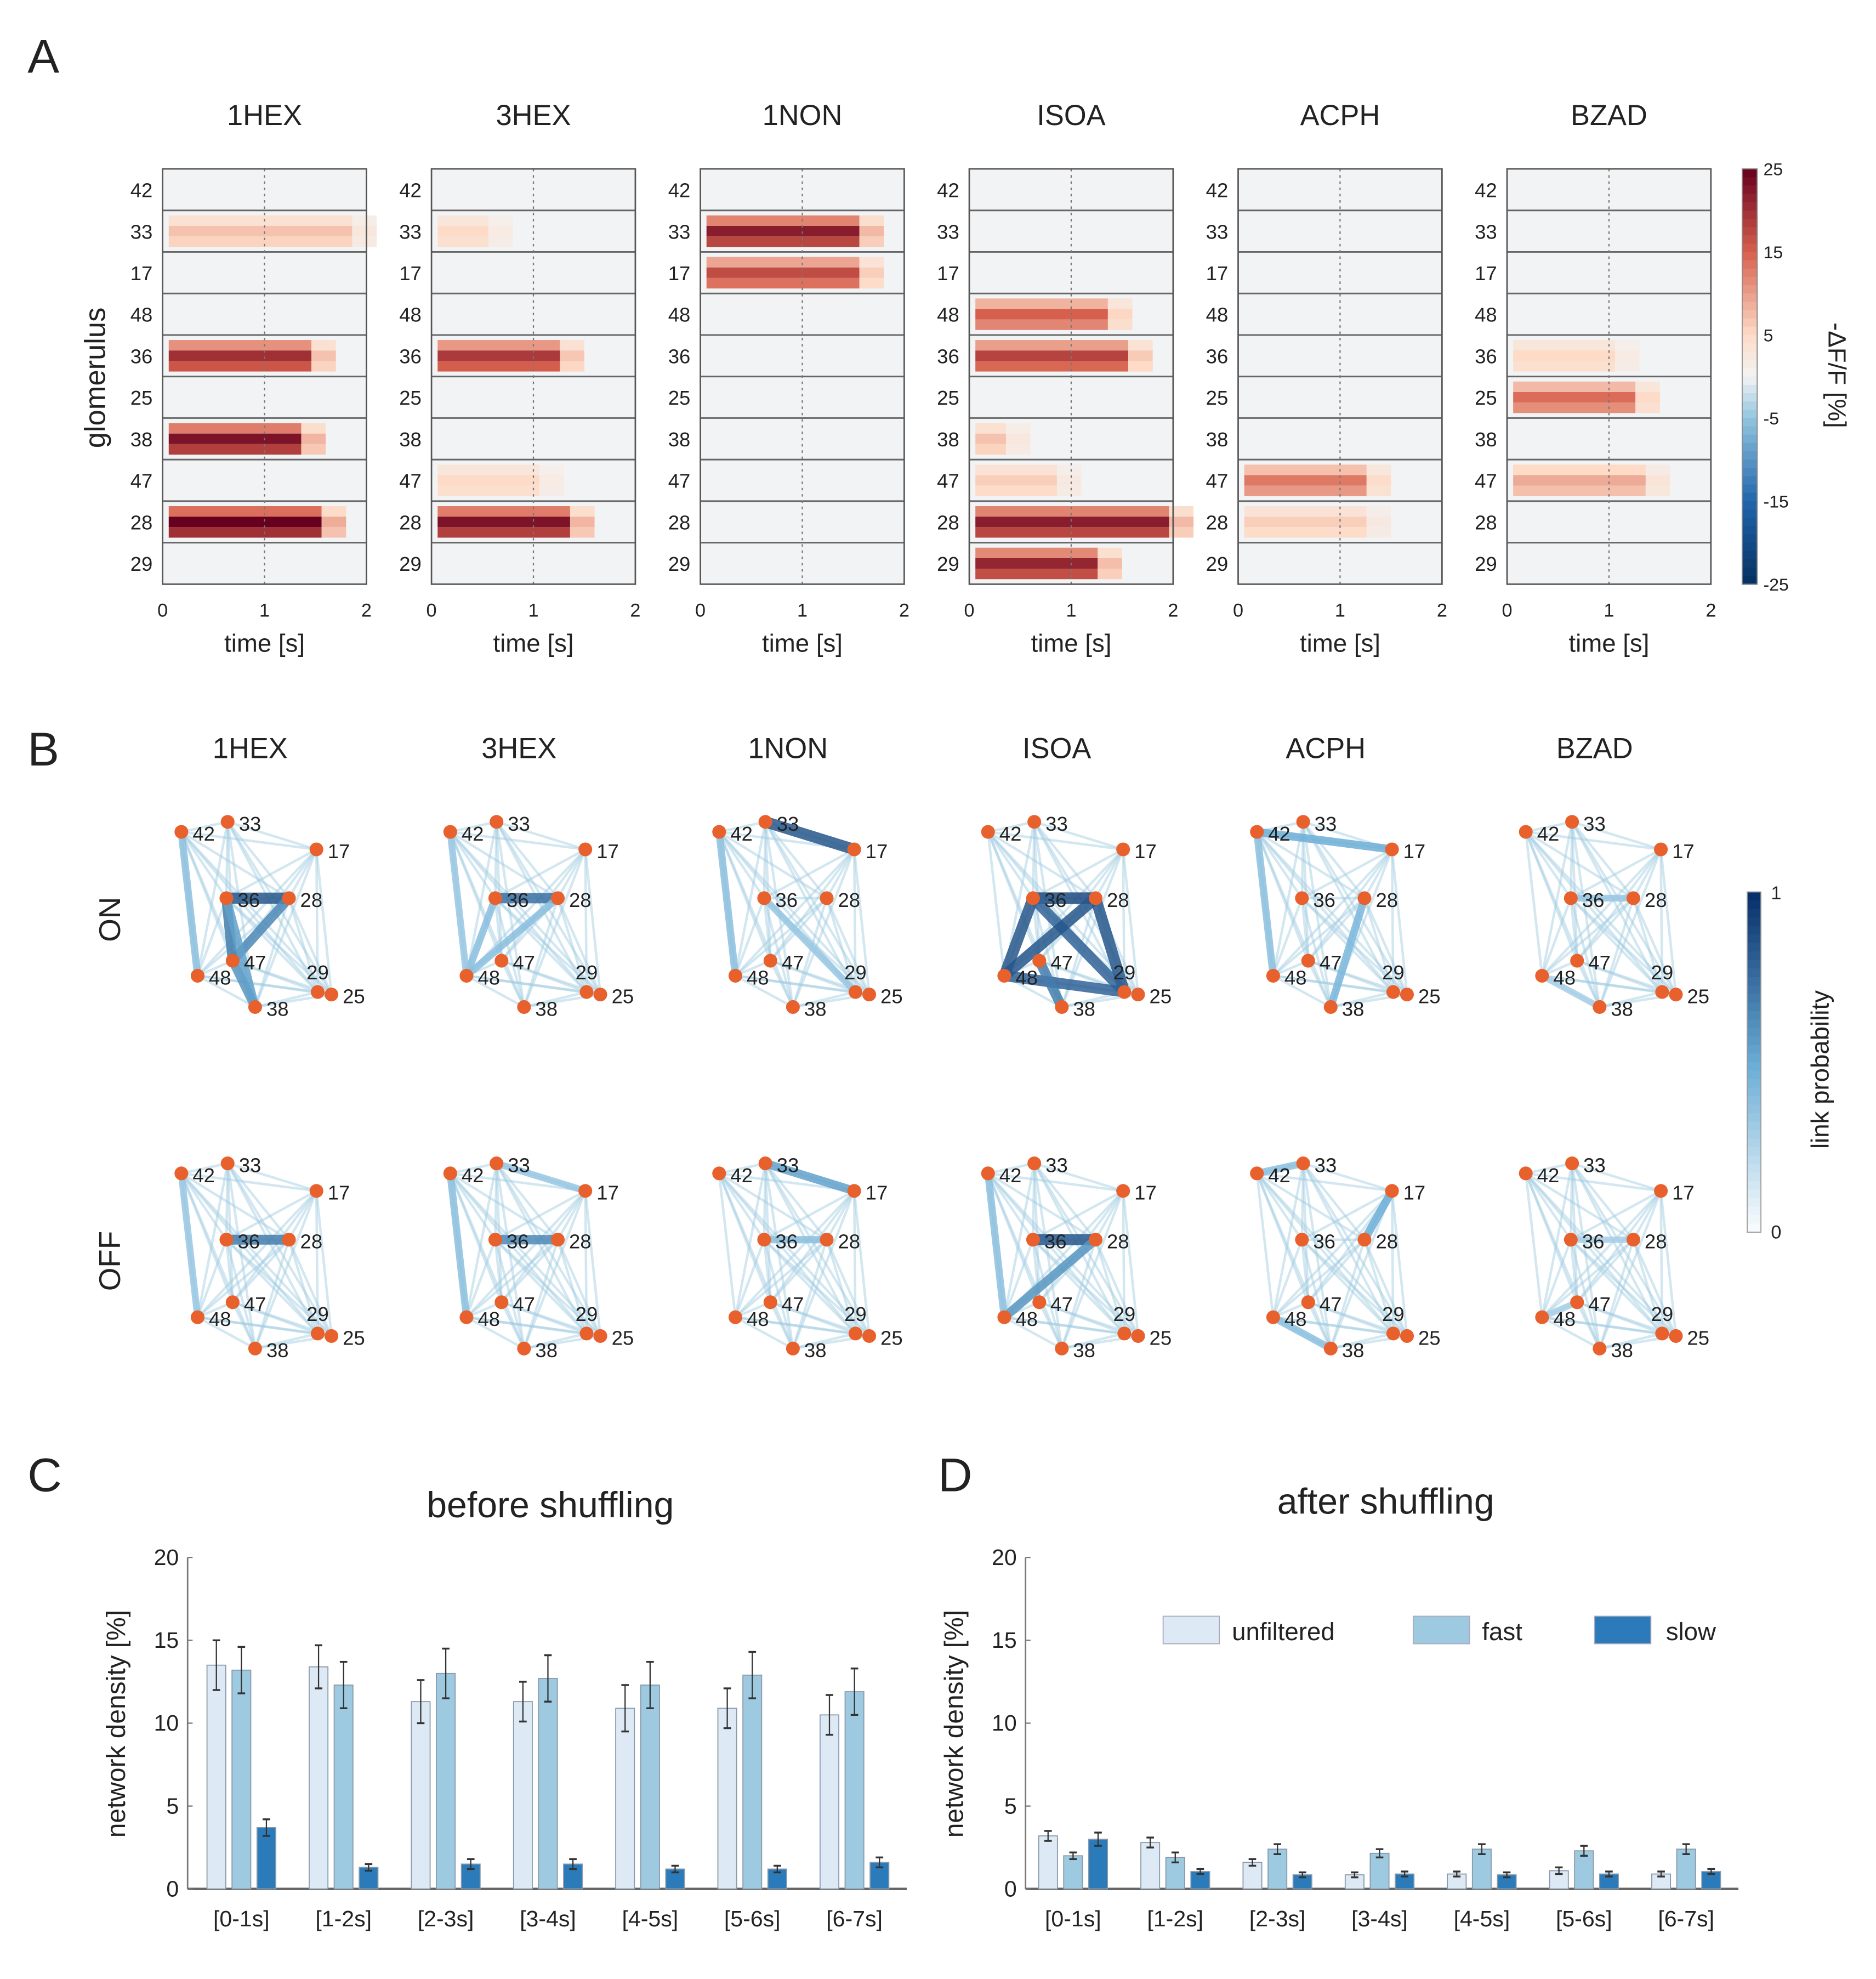  What do you see at coordinates (458, 1245) in the screenshot?
I see `strong-link` at bounding box center [458, 1245].